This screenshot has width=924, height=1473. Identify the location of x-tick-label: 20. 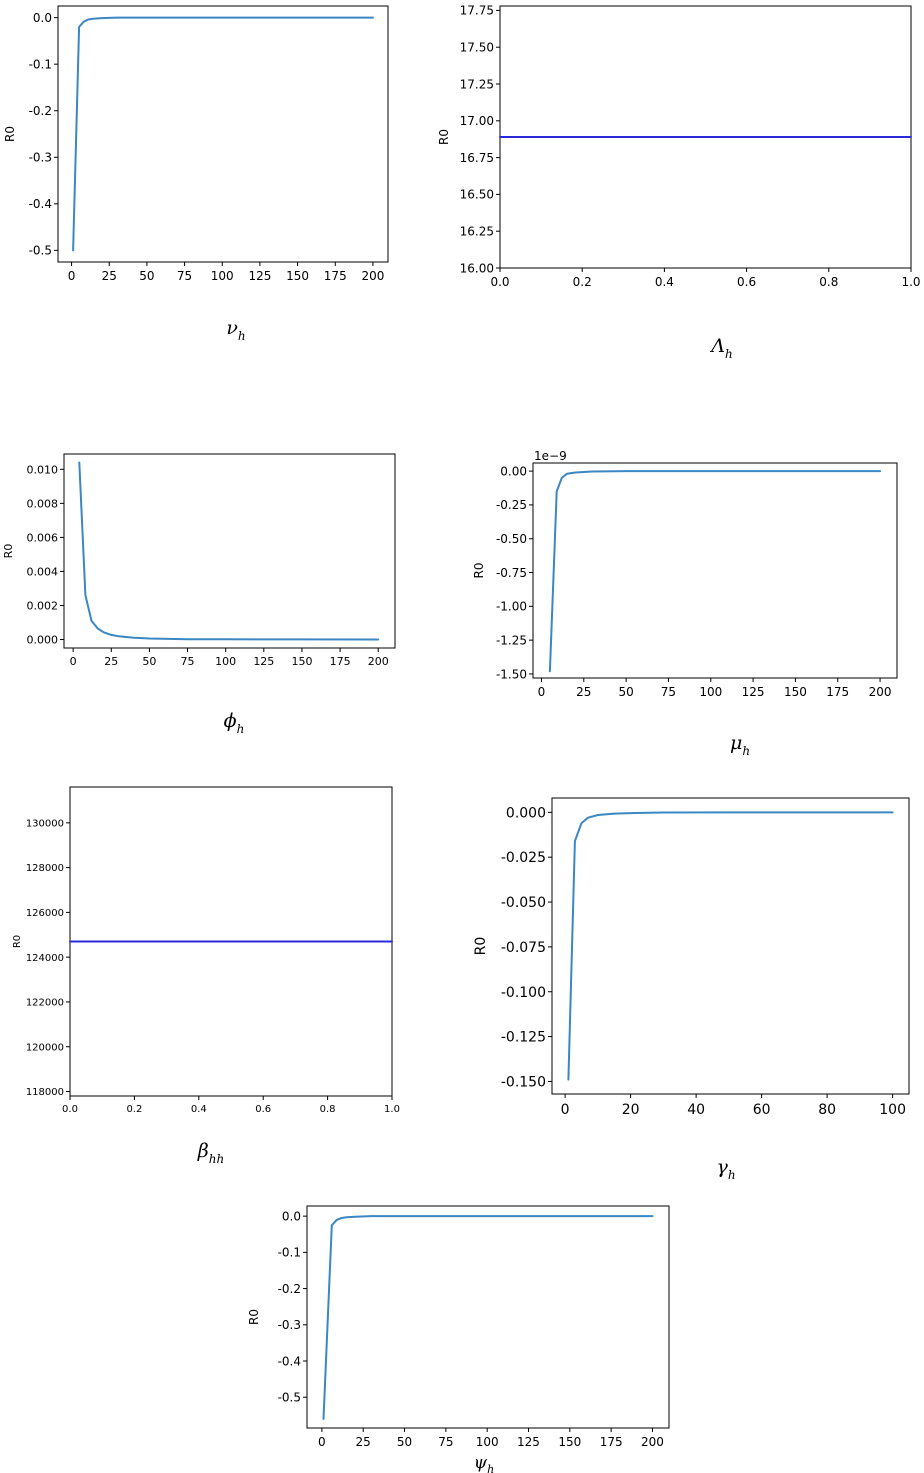
(631, 1110).